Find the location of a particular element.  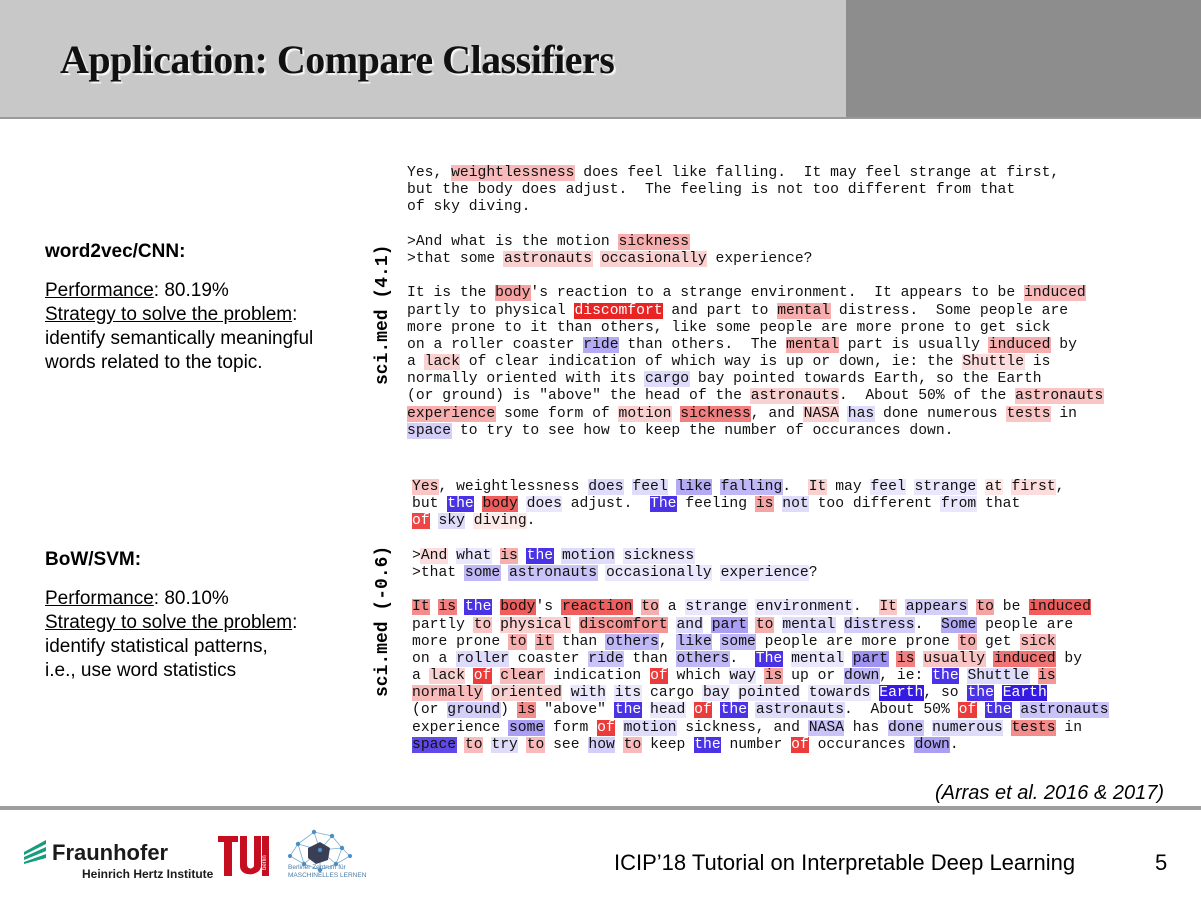

bzml-line-1: Berliner Zentrum für is located at coordinates (317, 867).